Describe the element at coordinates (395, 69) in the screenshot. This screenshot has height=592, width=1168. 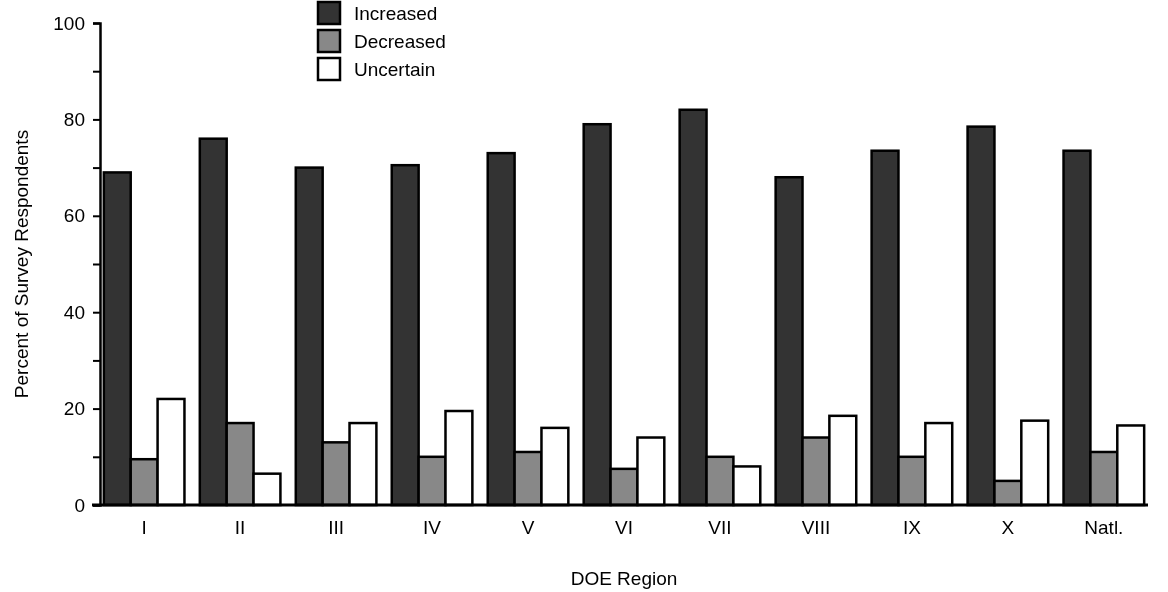
I see `legend-label: Uncertain` at that location.